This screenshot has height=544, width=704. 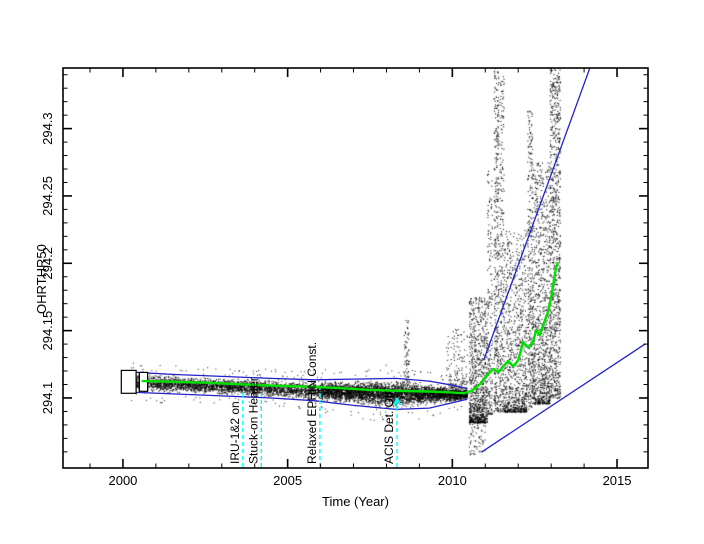 What do you see at coordinates (312, 403) in the screenshot?
I see `event-label: Relaxed EPHIN Const.` at bounding box center [312, 403].